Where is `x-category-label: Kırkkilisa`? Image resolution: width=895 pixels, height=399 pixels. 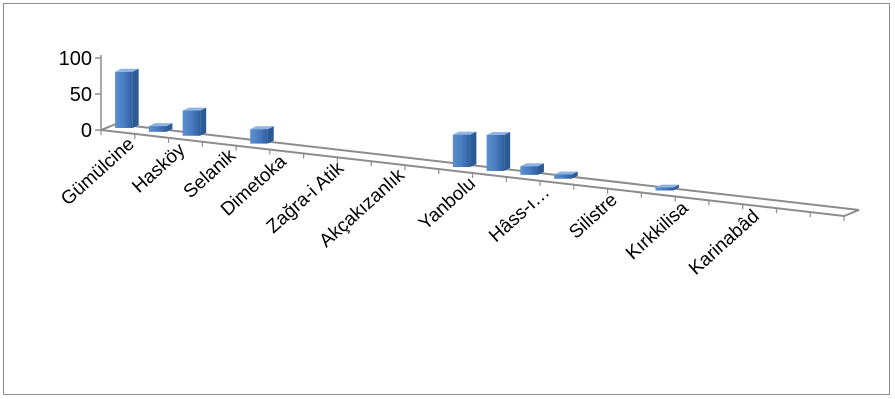
x-category-label: Kırkkilisa is located at coordinates (657, 230).